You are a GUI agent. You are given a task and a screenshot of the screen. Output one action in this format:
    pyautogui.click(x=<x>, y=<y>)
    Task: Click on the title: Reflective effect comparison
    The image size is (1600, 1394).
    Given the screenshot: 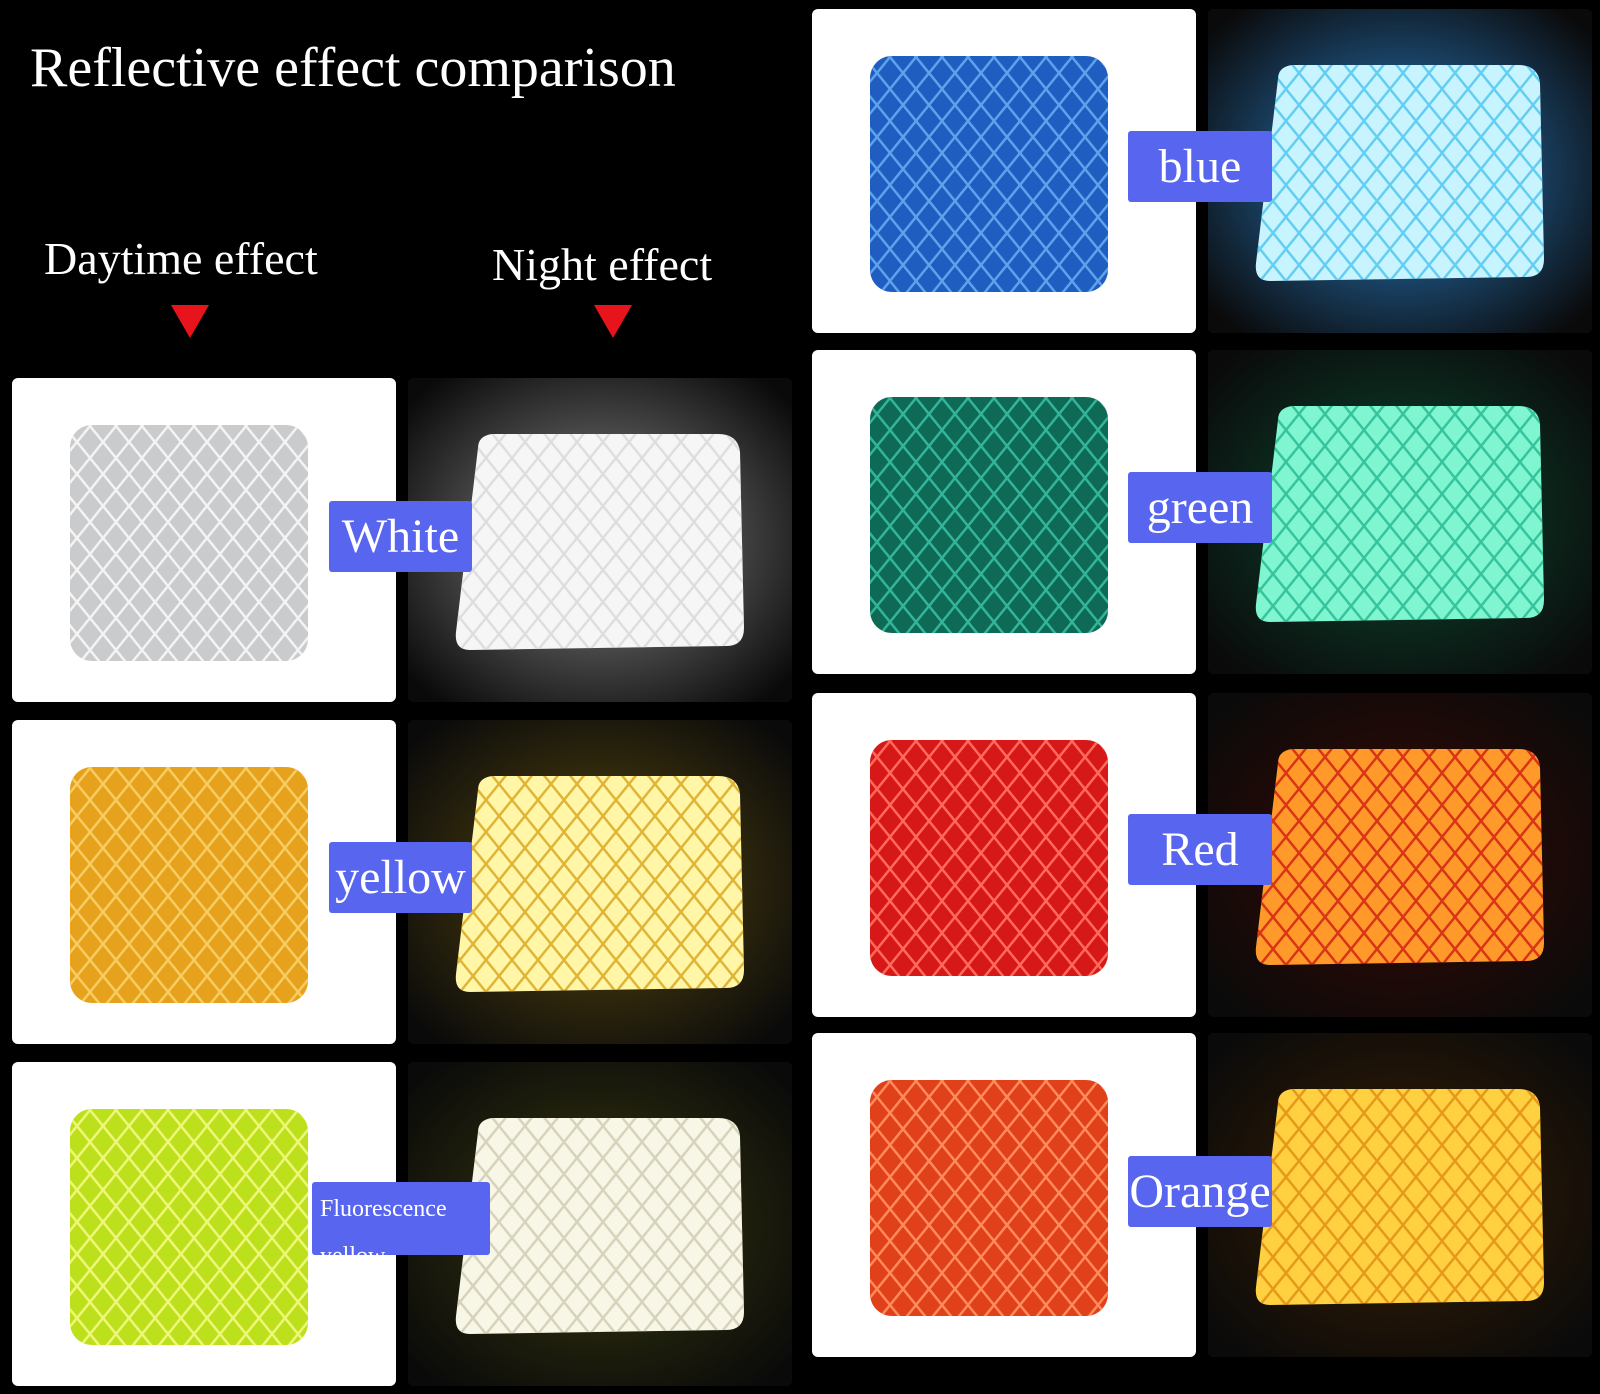 What is the action you would take?
    pyautogui.click(x=353, y=68)
    